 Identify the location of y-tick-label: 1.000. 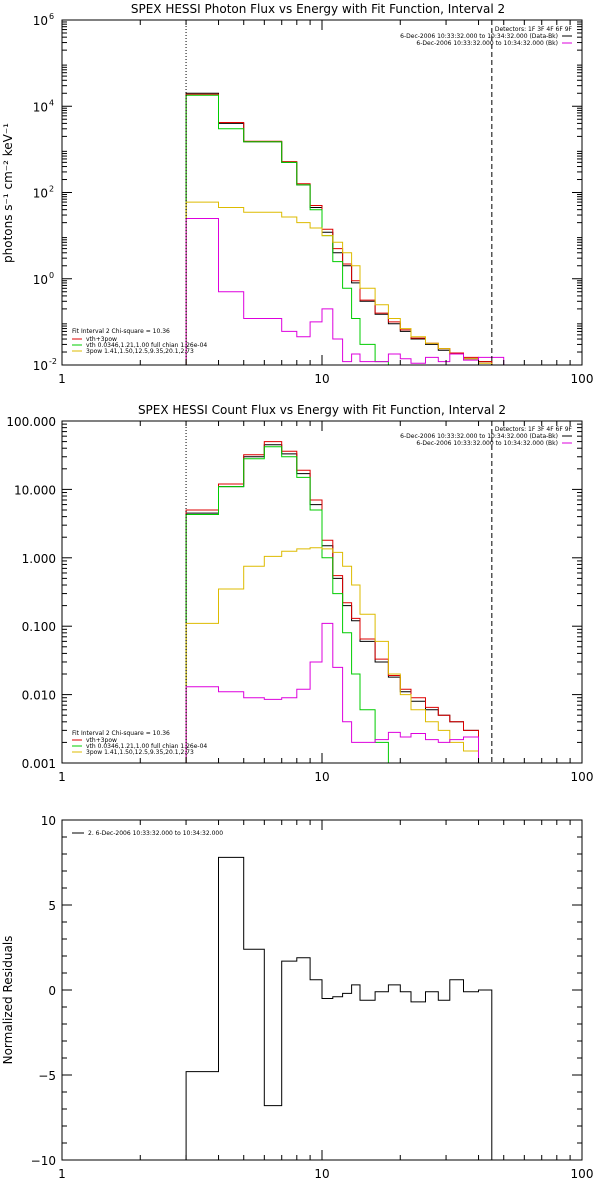
(39, 559).